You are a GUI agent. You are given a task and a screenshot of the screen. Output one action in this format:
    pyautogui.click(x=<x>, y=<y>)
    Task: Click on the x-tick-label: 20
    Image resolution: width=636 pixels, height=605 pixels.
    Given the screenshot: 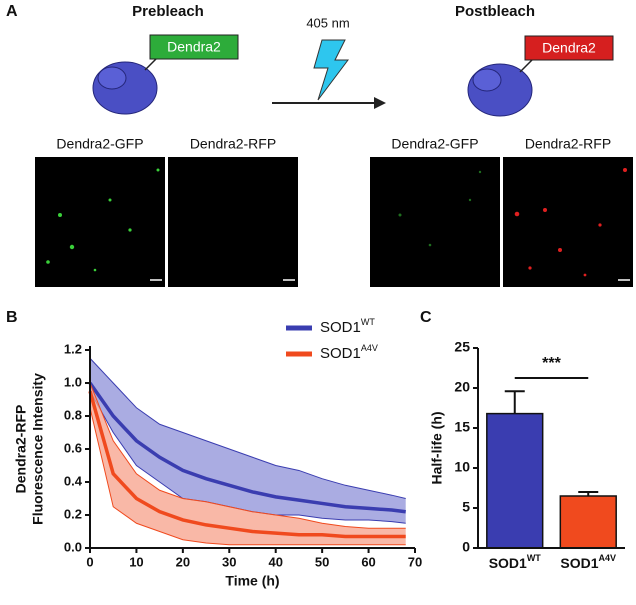 What is the action you would take?
    pyautogui.click(x=183, y=561)
    